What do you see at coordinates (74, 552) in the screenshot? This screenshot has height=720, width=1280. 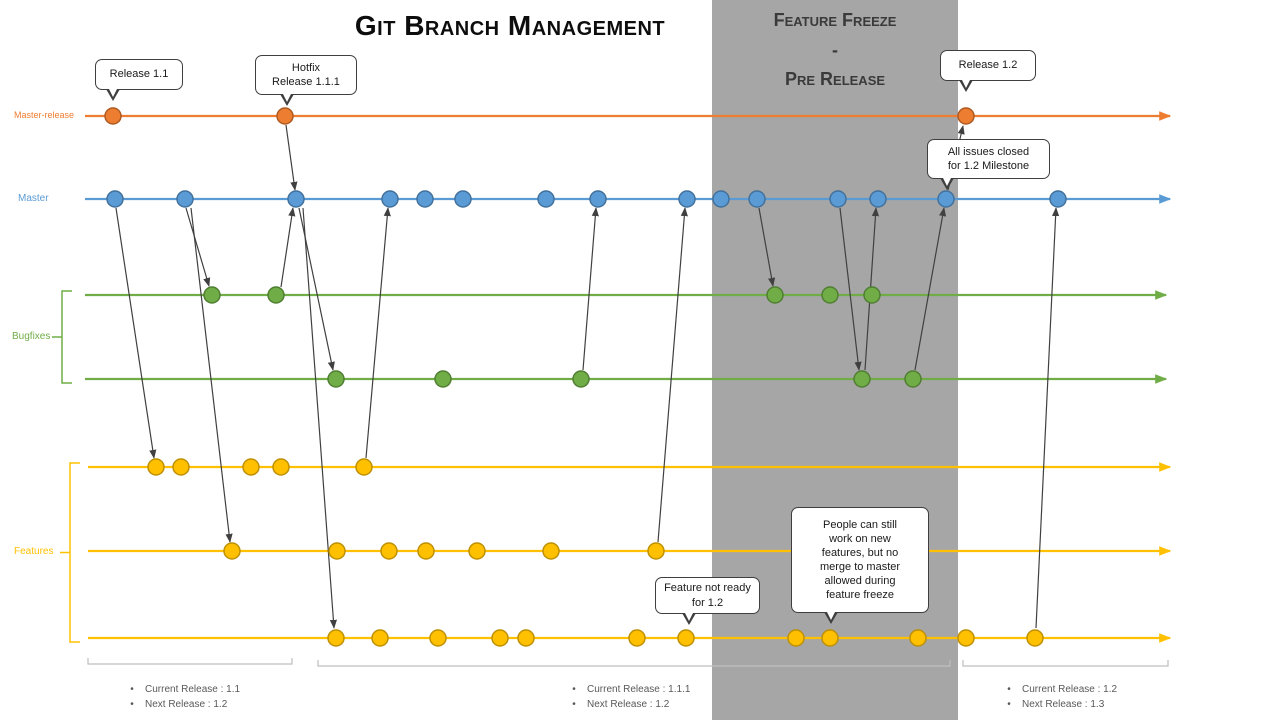 I see `group-bracket-features` at bounding box center [74, 552].